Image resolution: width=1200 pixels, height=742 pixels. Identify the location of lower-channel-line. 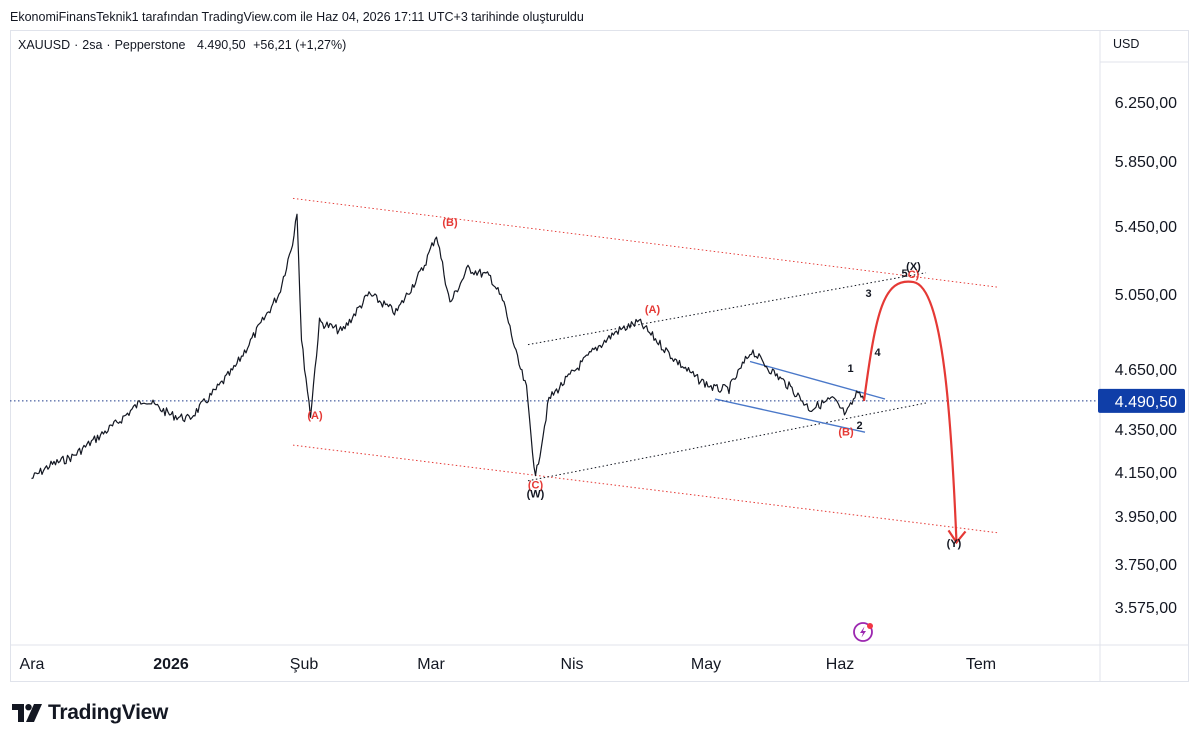
(645, 489).